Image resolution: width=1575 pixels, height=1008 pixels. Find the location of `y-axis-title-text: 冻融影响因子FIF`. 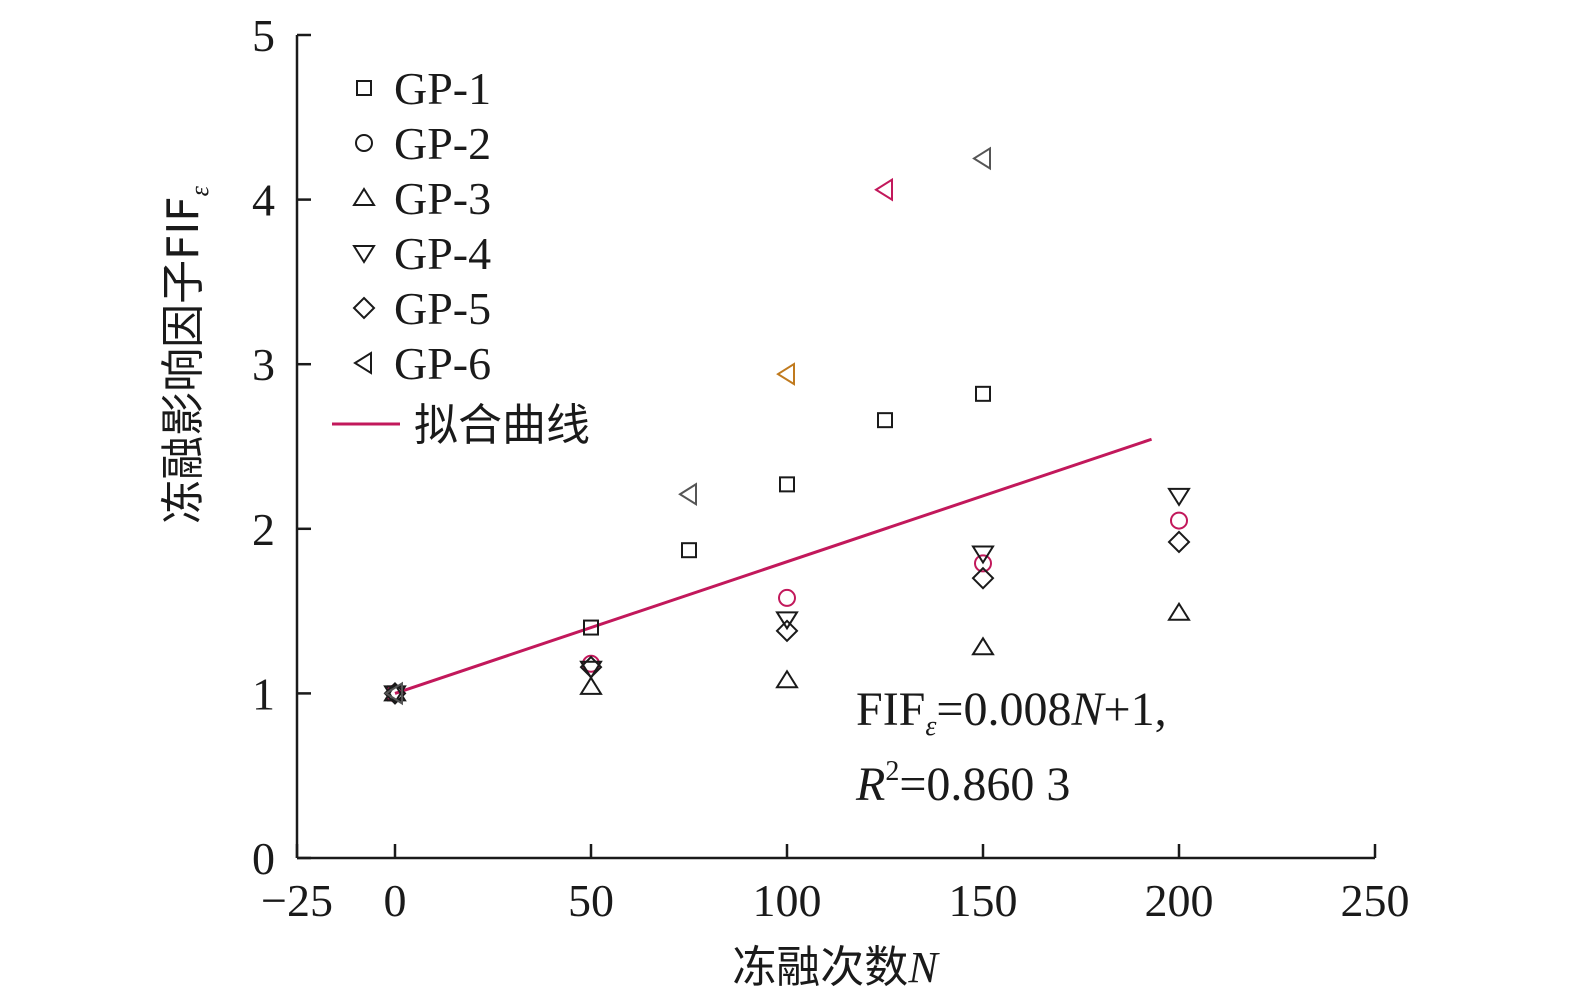

y-axis-title-text: 冻融影响因子FIF is located at coordinates (183, 360).